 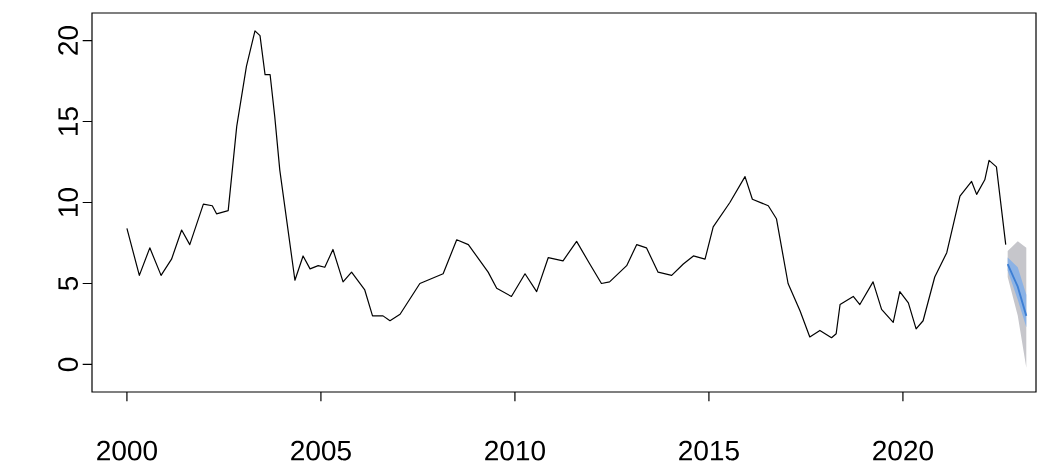 I want to click on y-tick-label: 0, so click(x=68, y=364).